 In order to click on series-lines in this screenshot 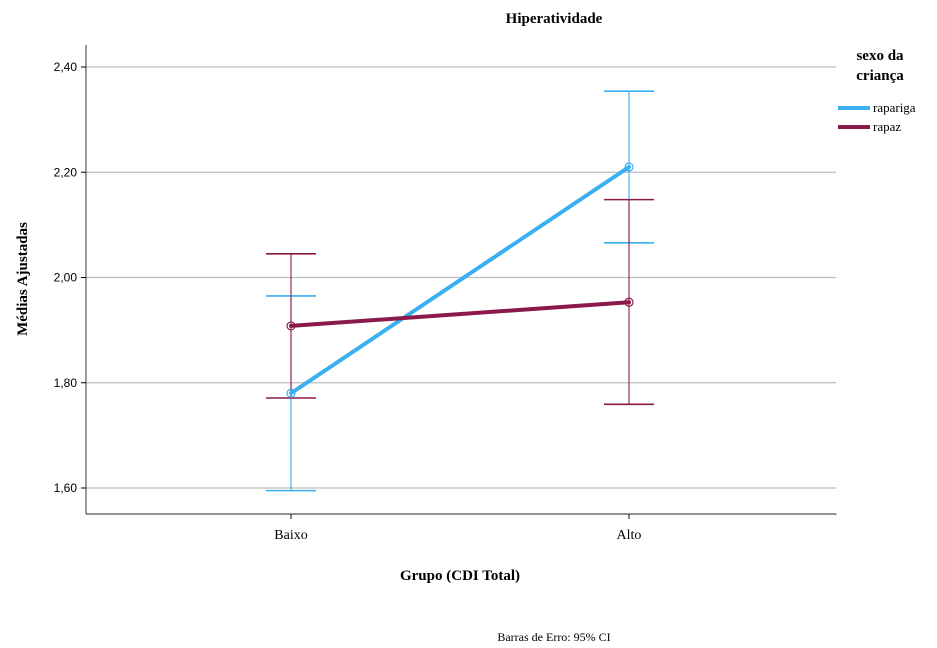, I will do `click(460, 280)`.